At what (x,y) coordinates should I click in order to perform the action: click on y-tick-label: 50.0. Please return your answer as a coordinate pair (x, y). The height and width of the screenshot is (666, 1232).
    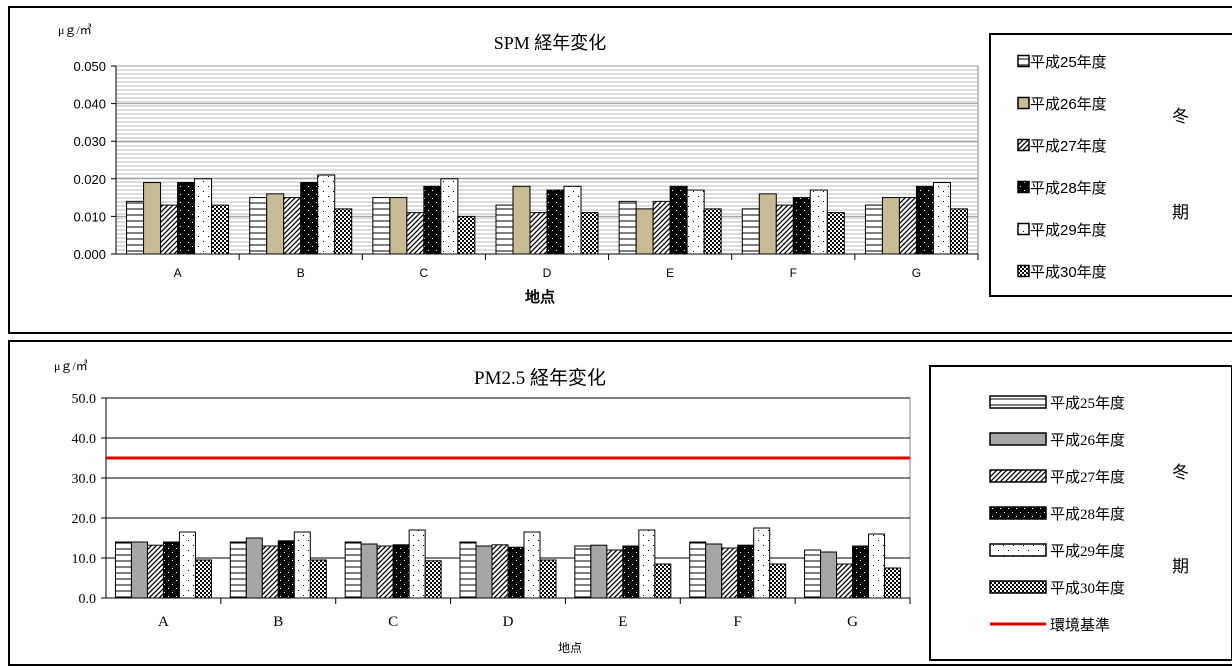
    Looking at the image, I should click on (84, 399).